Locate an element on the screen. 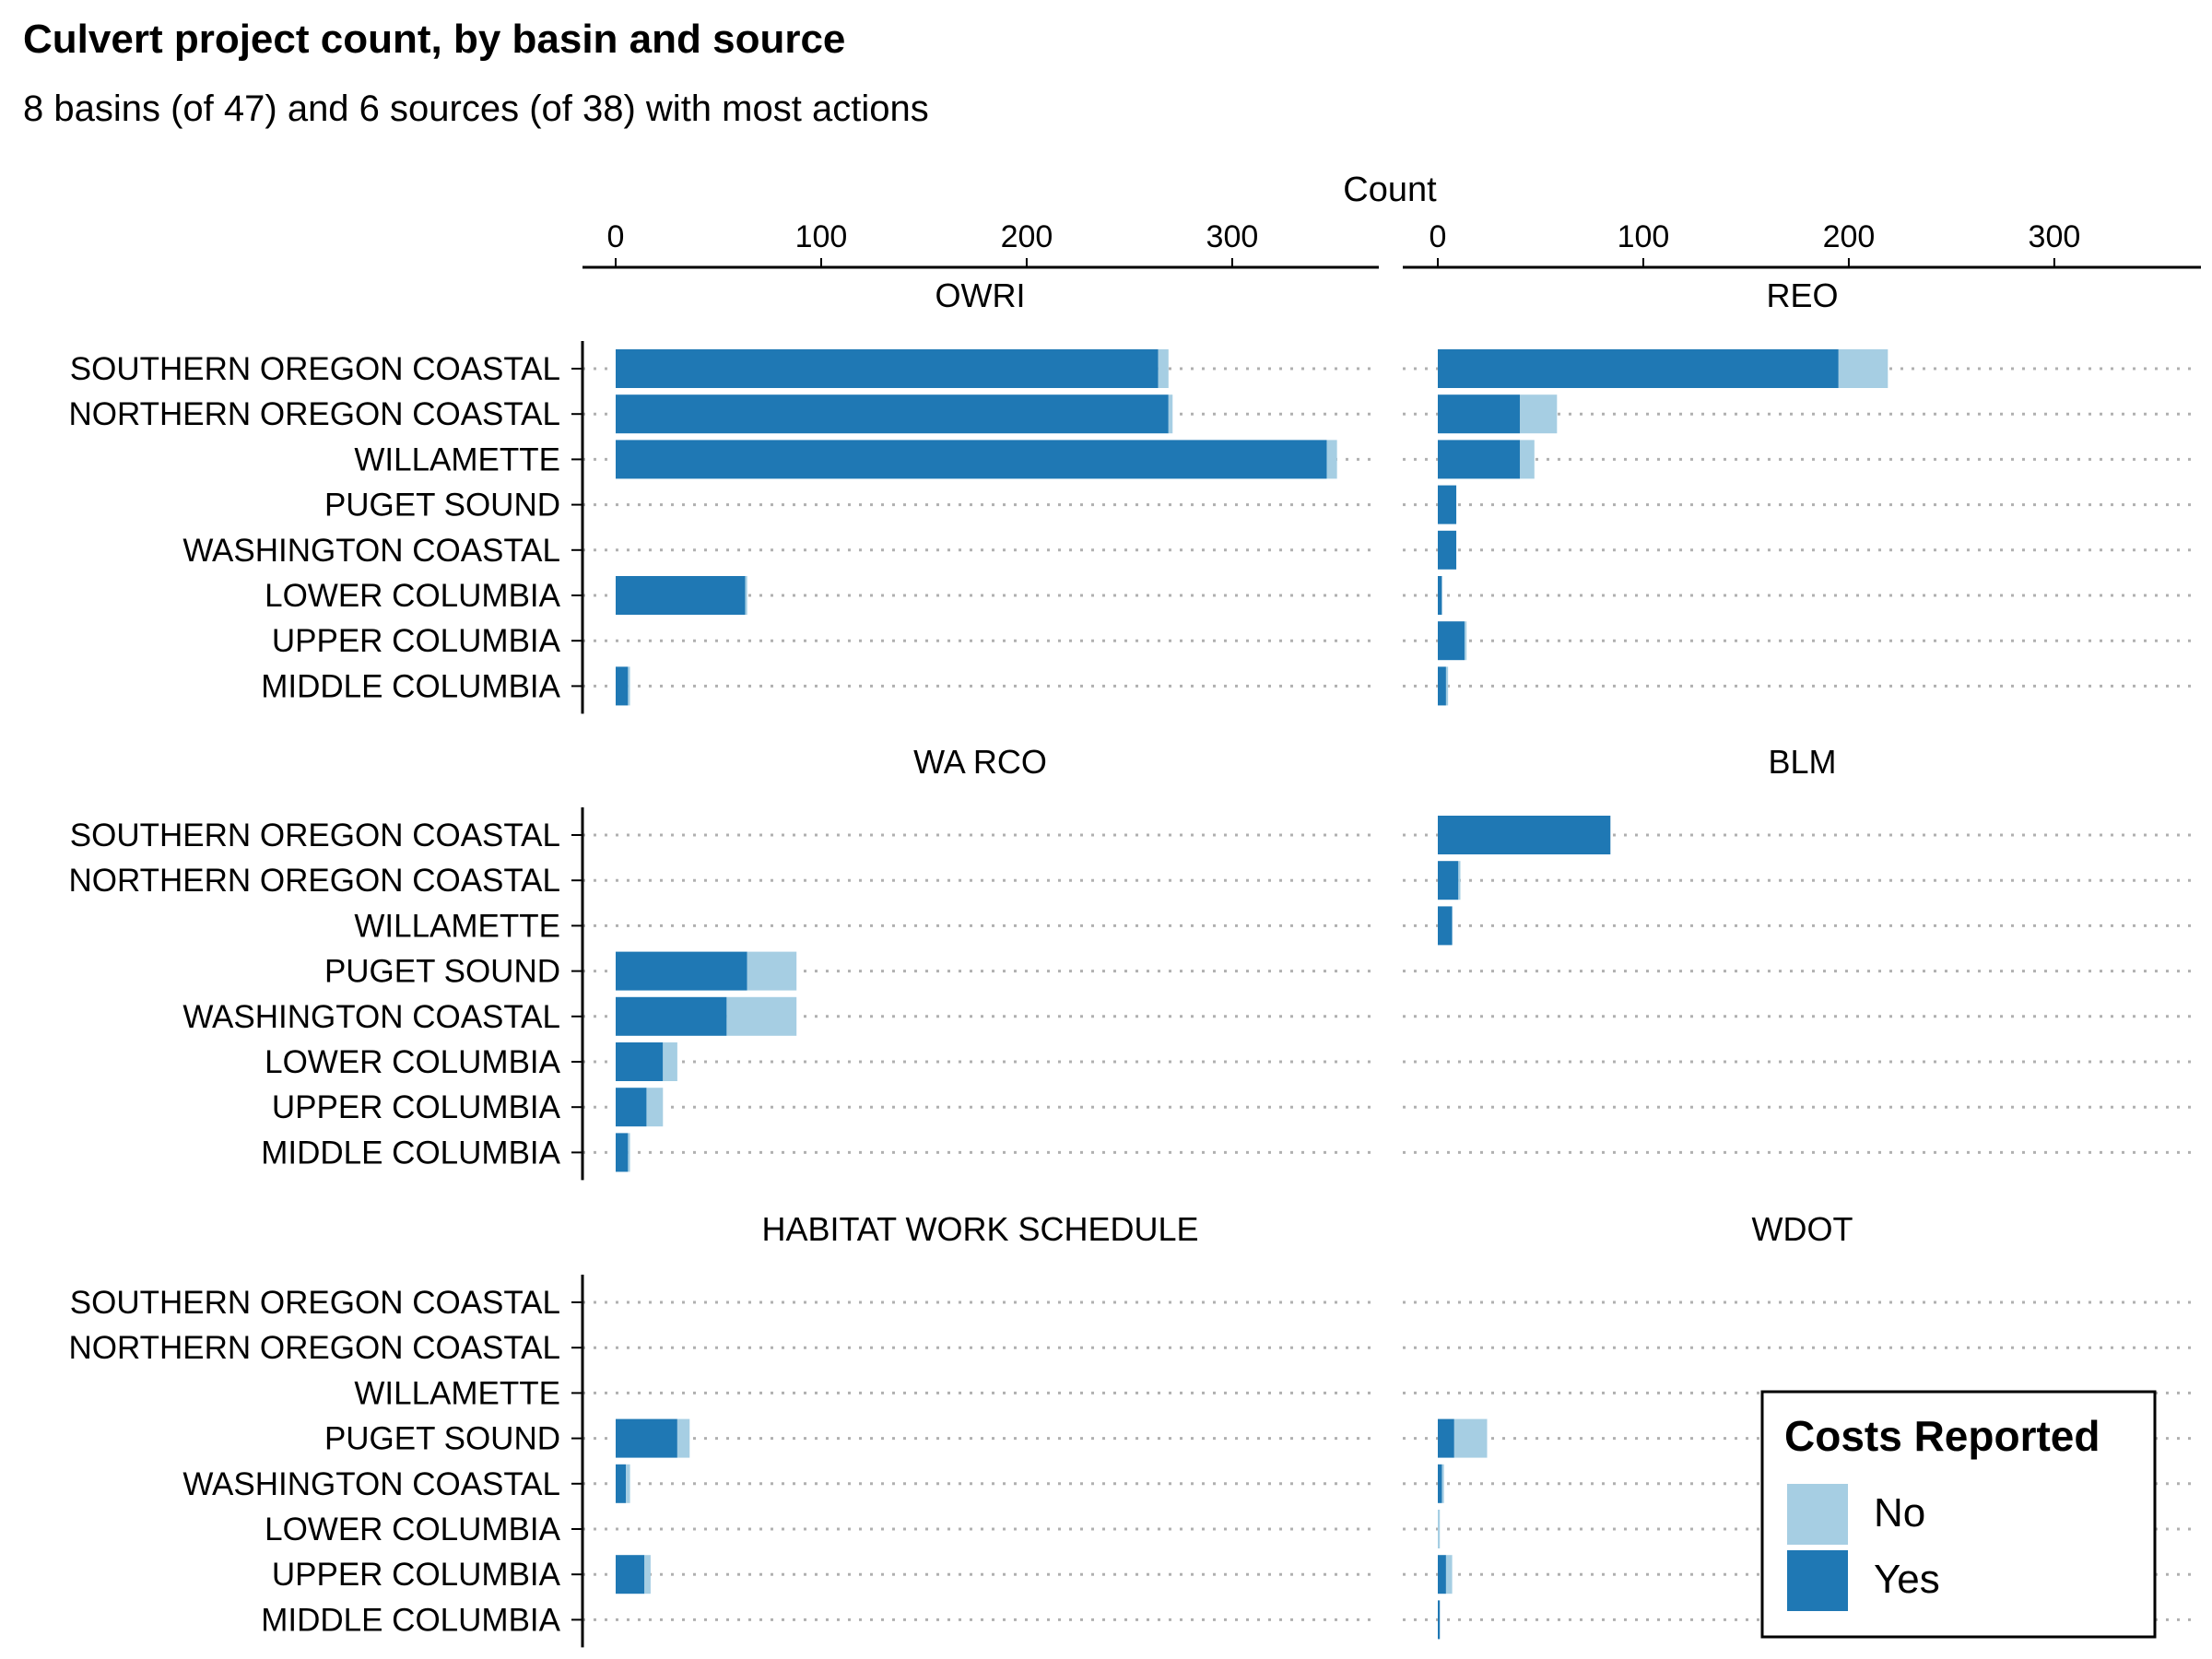 The image size is (2212, 1659). panel-title: HABITAT WORK SCHEDULE is located at coordinates (979, 1229).